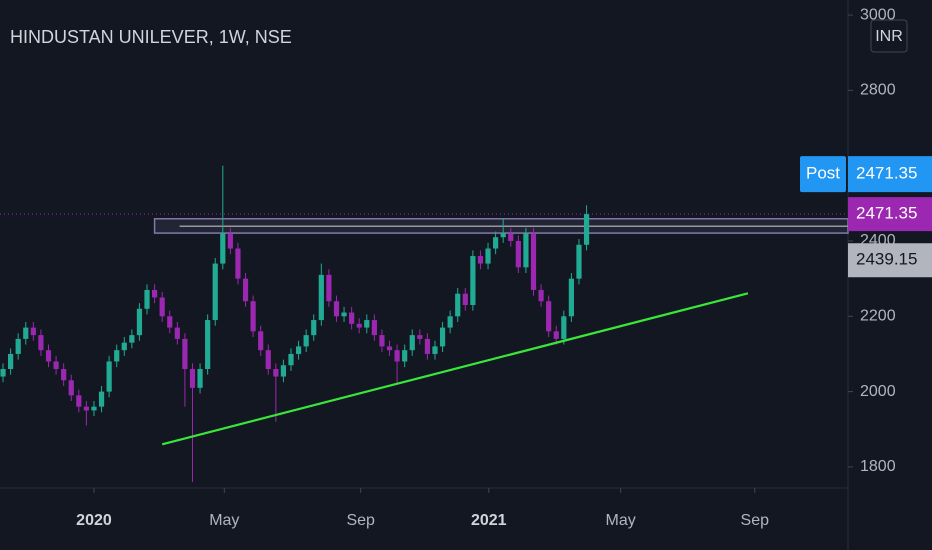  What do you see at coordinates (878, 90) in the screenshot?
I see `y-tick-label: 2800` at bounding box center [878, 90].